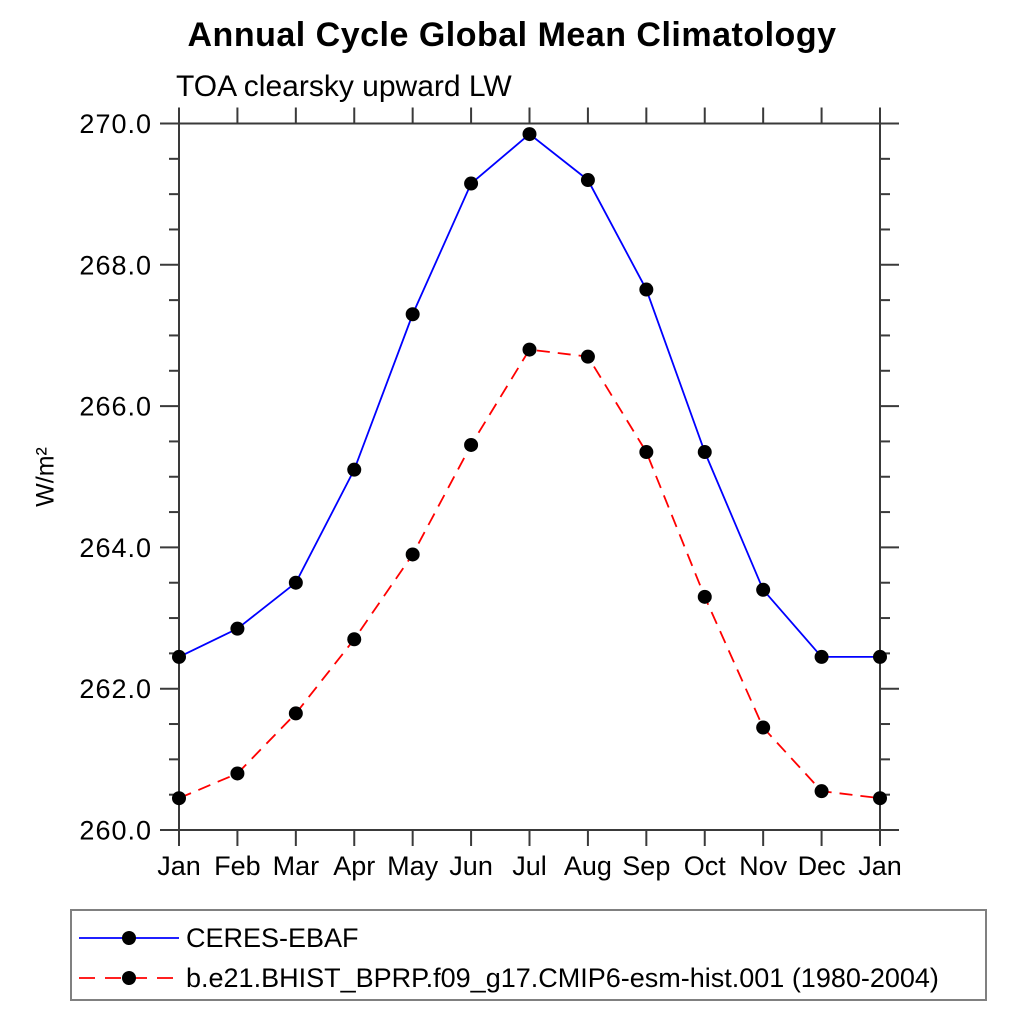  I want to click on chart-title: Annual Cycle Global Mean Climatology, so click(512, 35).